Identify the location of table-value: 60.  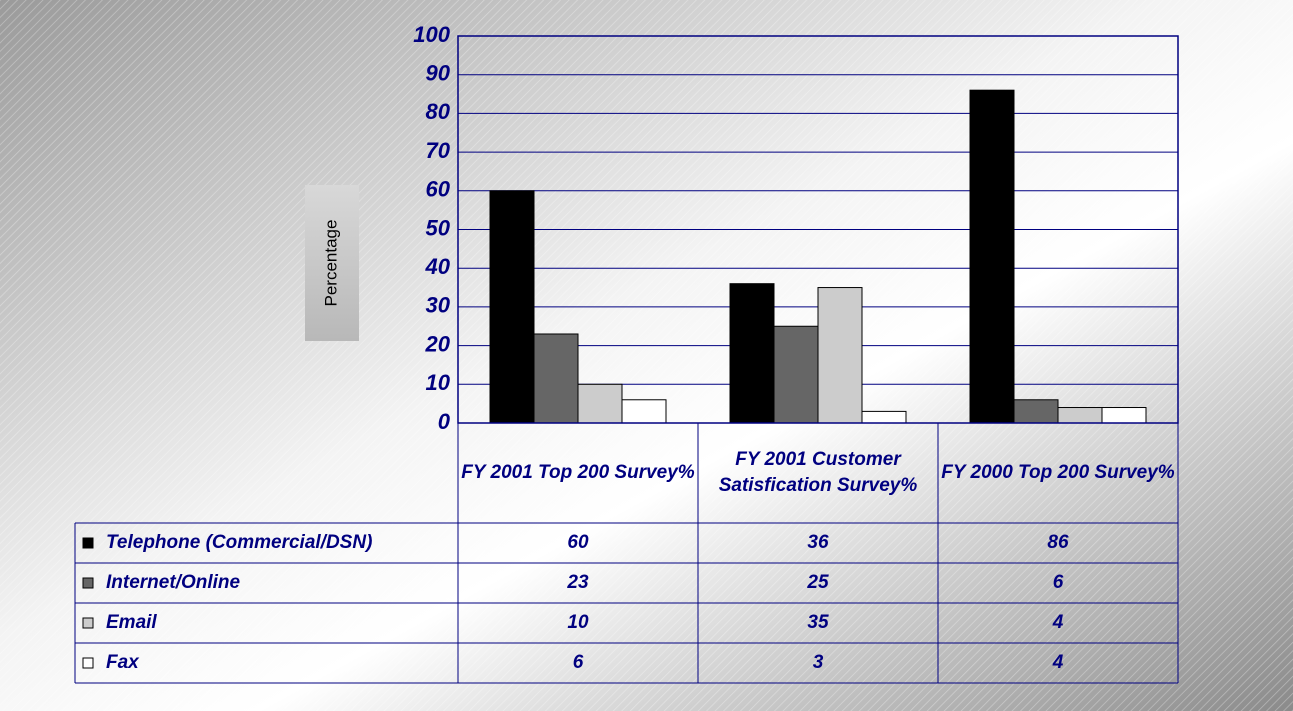
(578, 542).